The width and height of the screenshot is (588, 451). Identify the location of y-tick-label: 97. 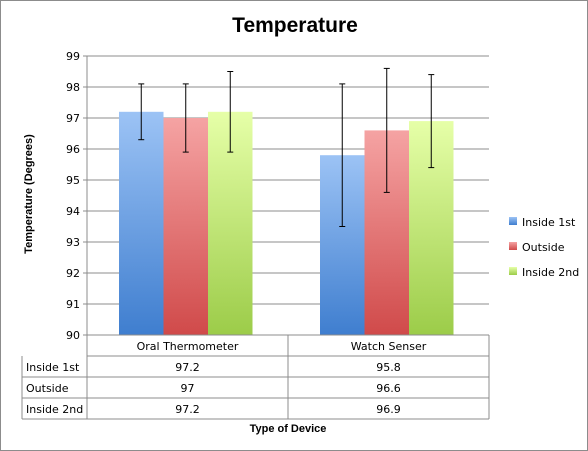
(73, 118).